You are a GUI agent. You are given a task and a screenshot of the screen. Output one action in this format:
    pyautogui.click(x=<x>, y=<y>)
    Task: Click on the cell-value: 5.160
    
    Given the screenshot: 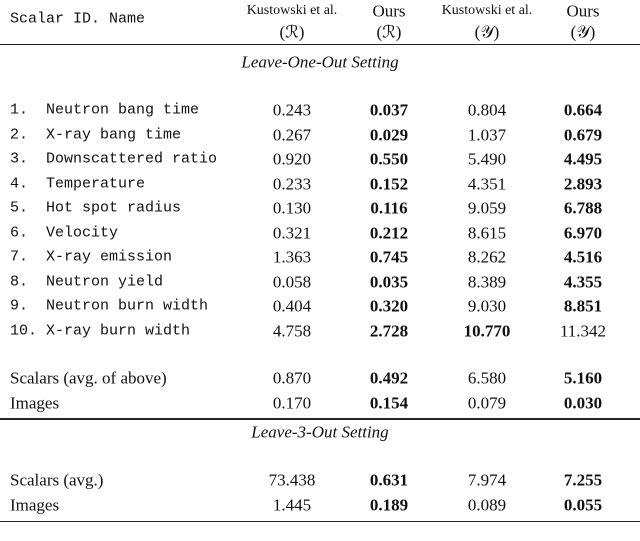 What is the action you would take?
    pyautogui.click(x=583, y=378)
    